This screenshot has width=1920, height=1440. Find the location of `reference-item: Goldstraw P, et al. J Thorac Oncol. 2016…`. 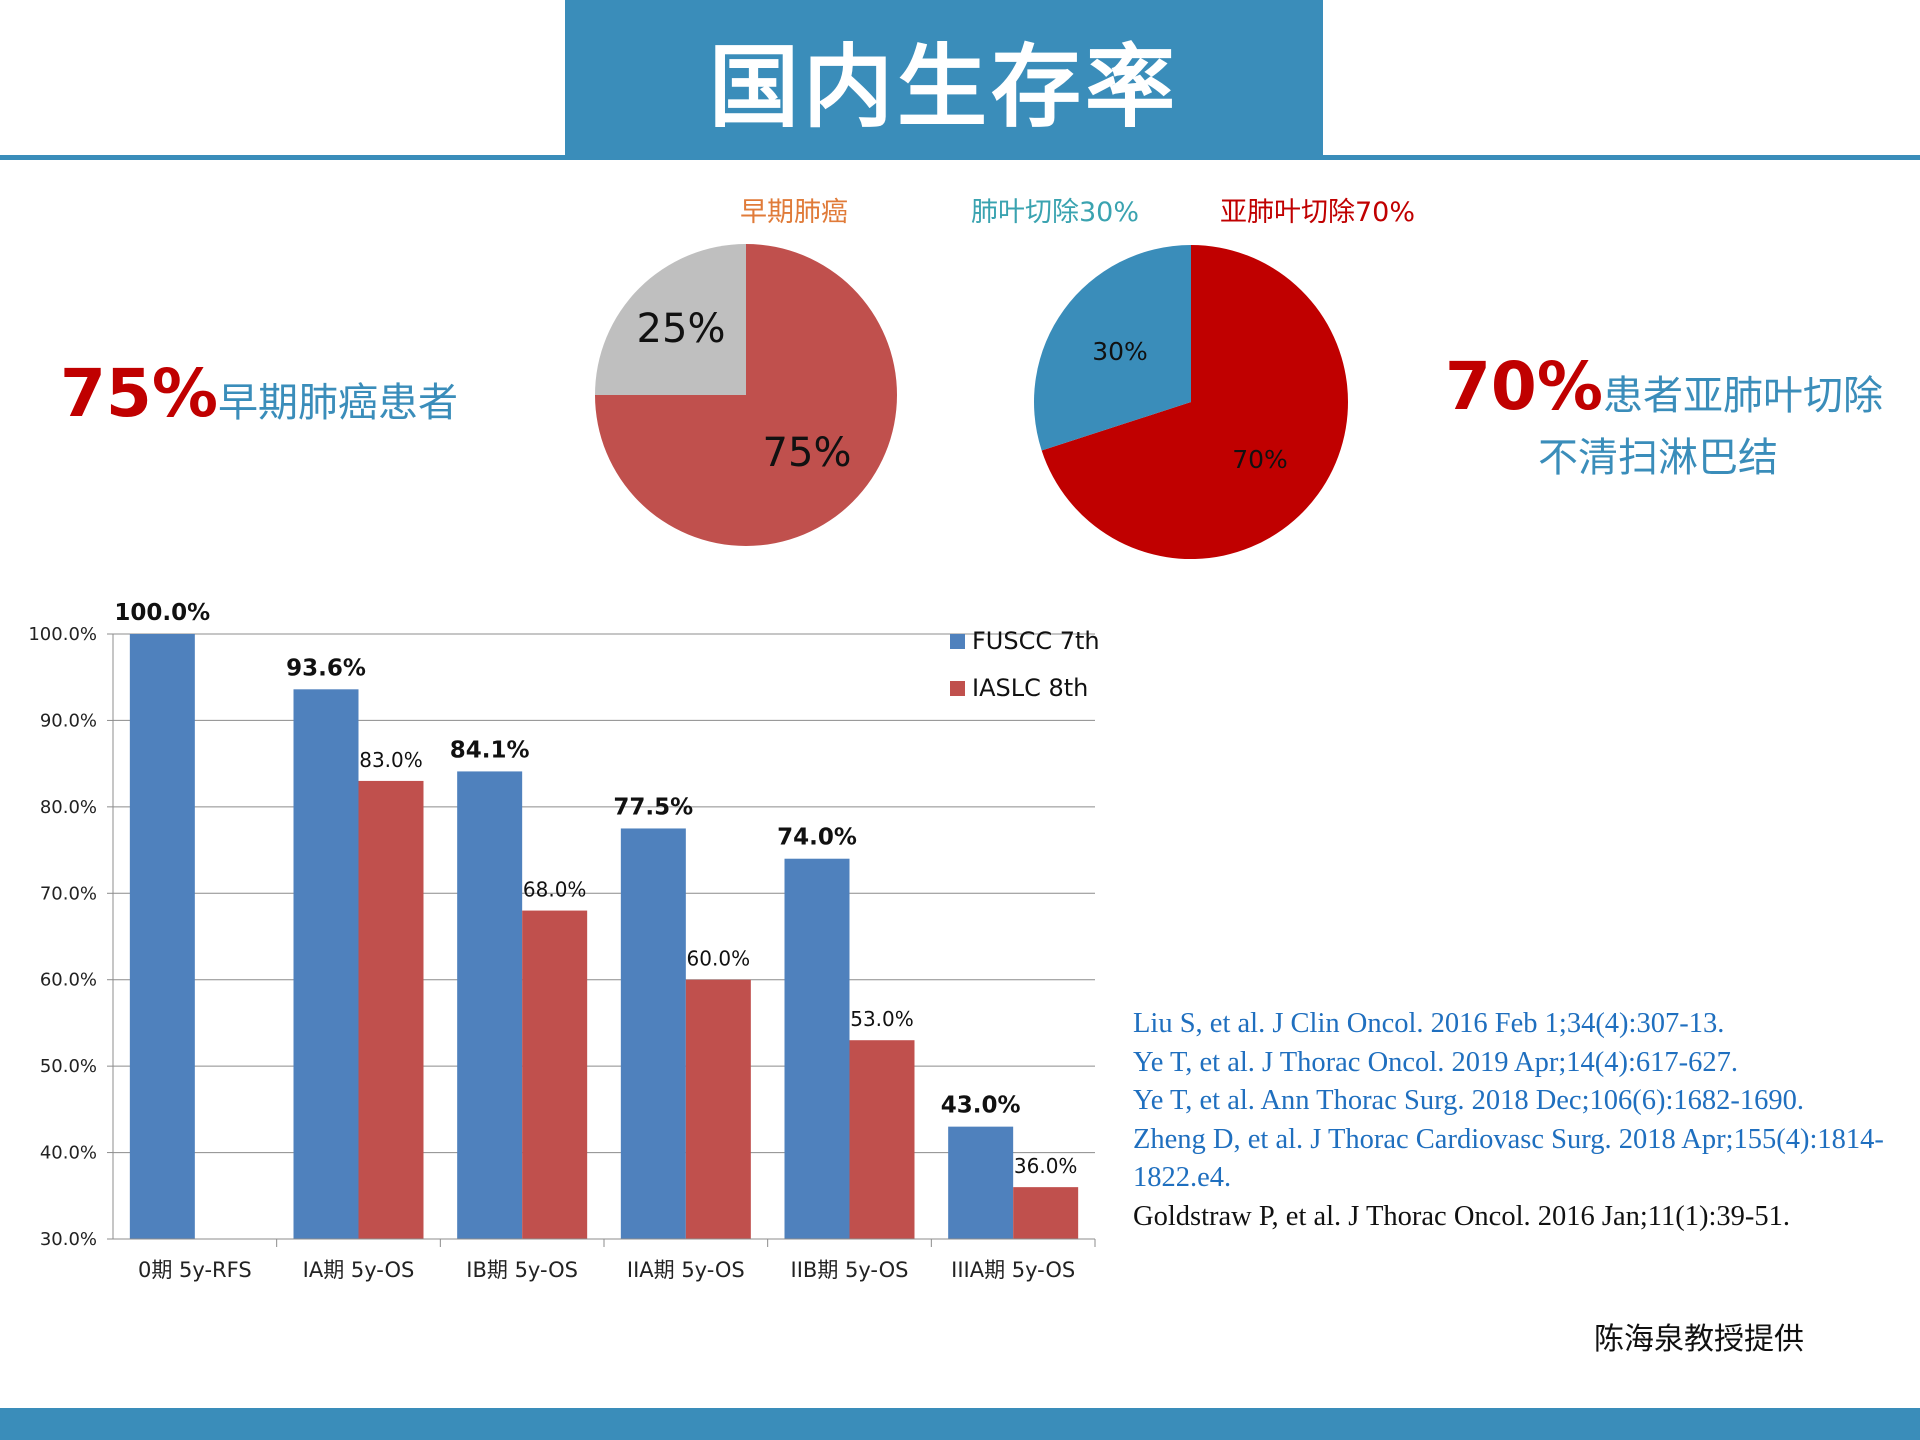

reference-item: Goldstraw P, et al. J Thorac Oncol. 2016… is located at coordinates (1461, 1216).